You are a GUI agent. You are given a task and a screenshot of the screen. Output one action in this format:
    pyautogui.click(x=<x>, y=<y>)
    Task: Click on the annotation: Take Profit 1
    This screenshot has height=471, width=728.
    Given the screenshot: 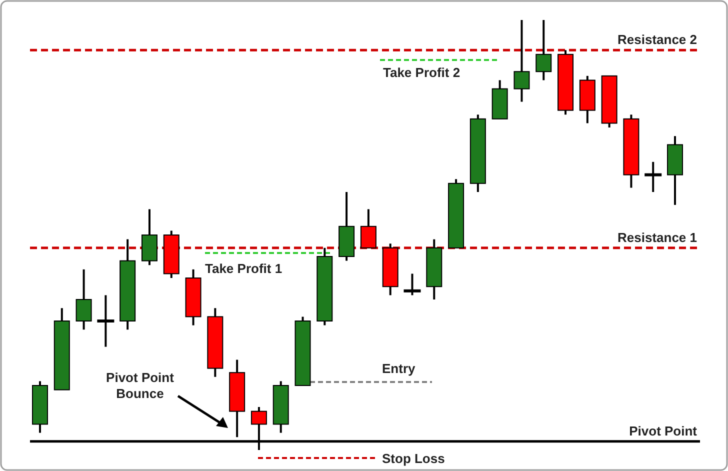 What is the action you would take?
    pyautogui.click(x=243, y=268)
    